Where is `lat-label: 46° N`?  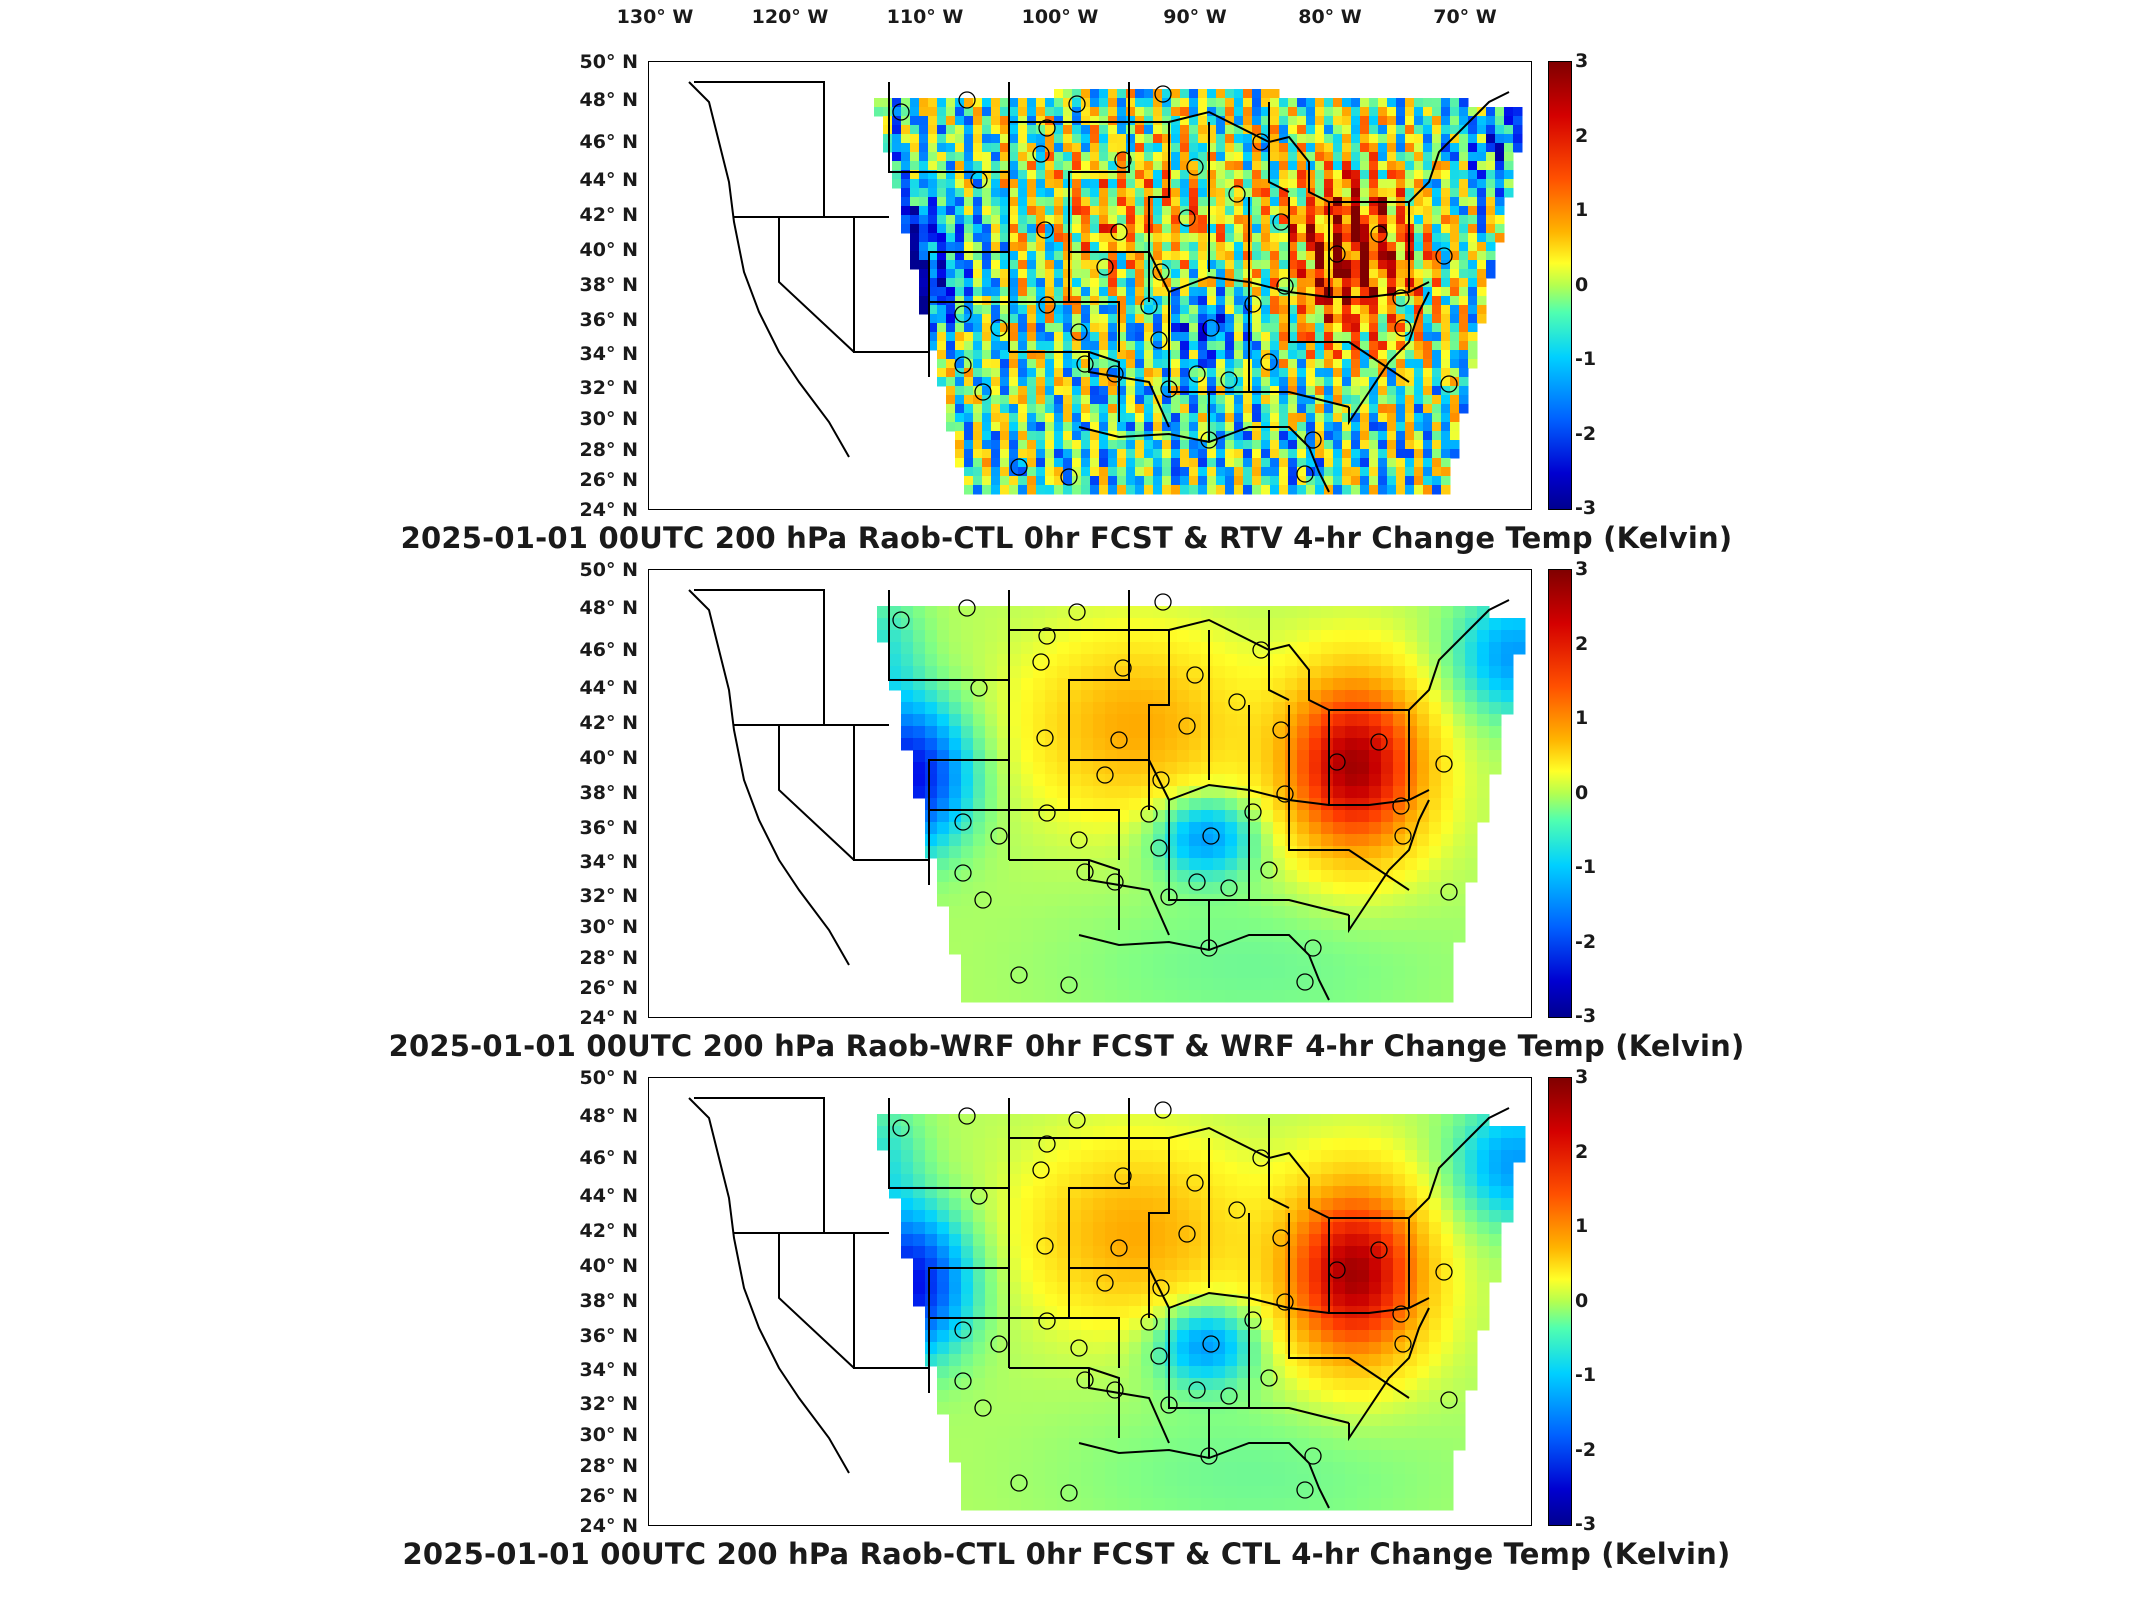
lat-label: 46° N is located at coordinates (608, 142).